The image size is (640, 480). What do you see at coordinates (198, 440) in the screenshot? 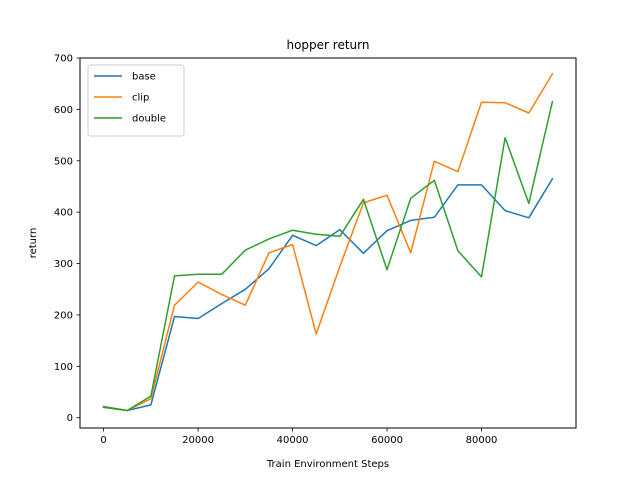
I see `x-tick-label: 20000` at bounding box center [198, 440].